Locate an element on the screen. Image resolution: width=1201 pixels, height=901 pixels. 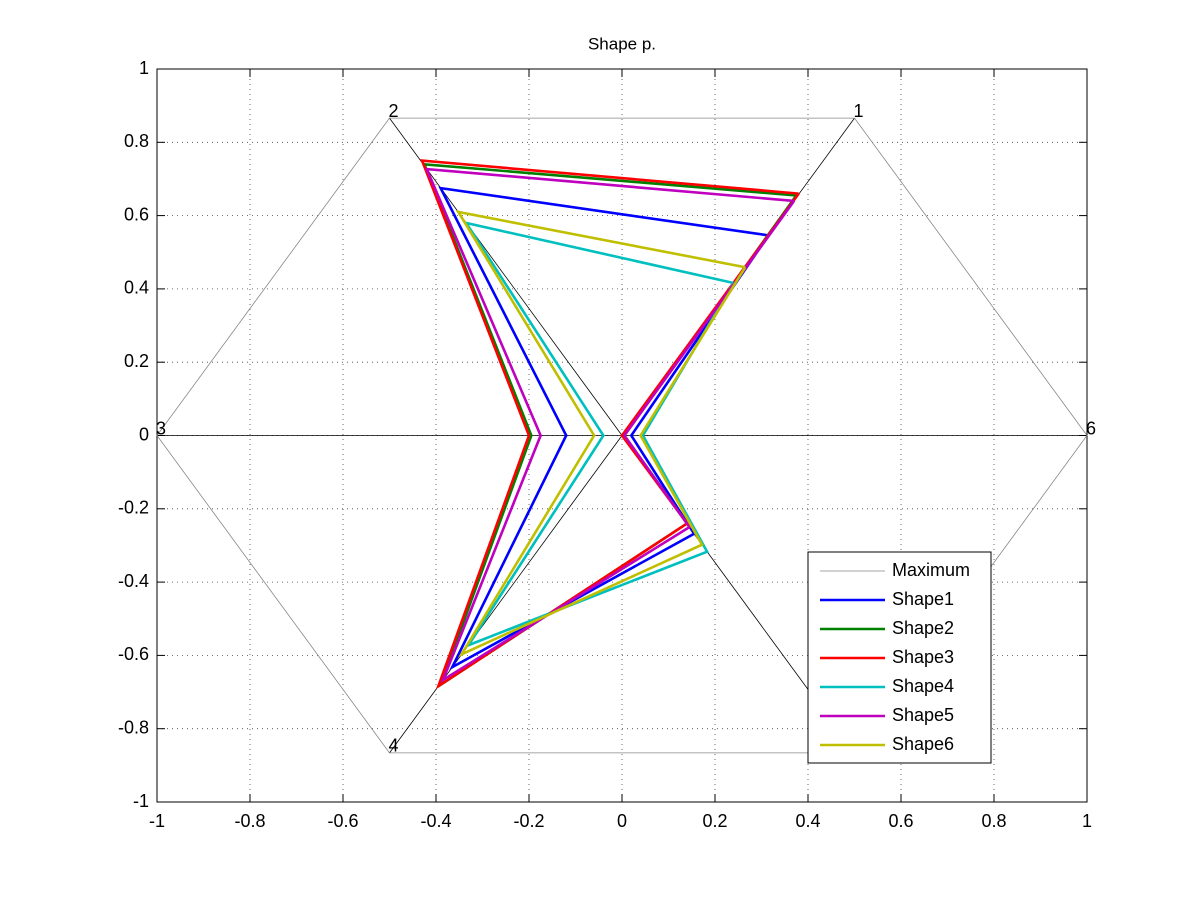
legend-label: Shape1 is located at coordinates (923, 599).